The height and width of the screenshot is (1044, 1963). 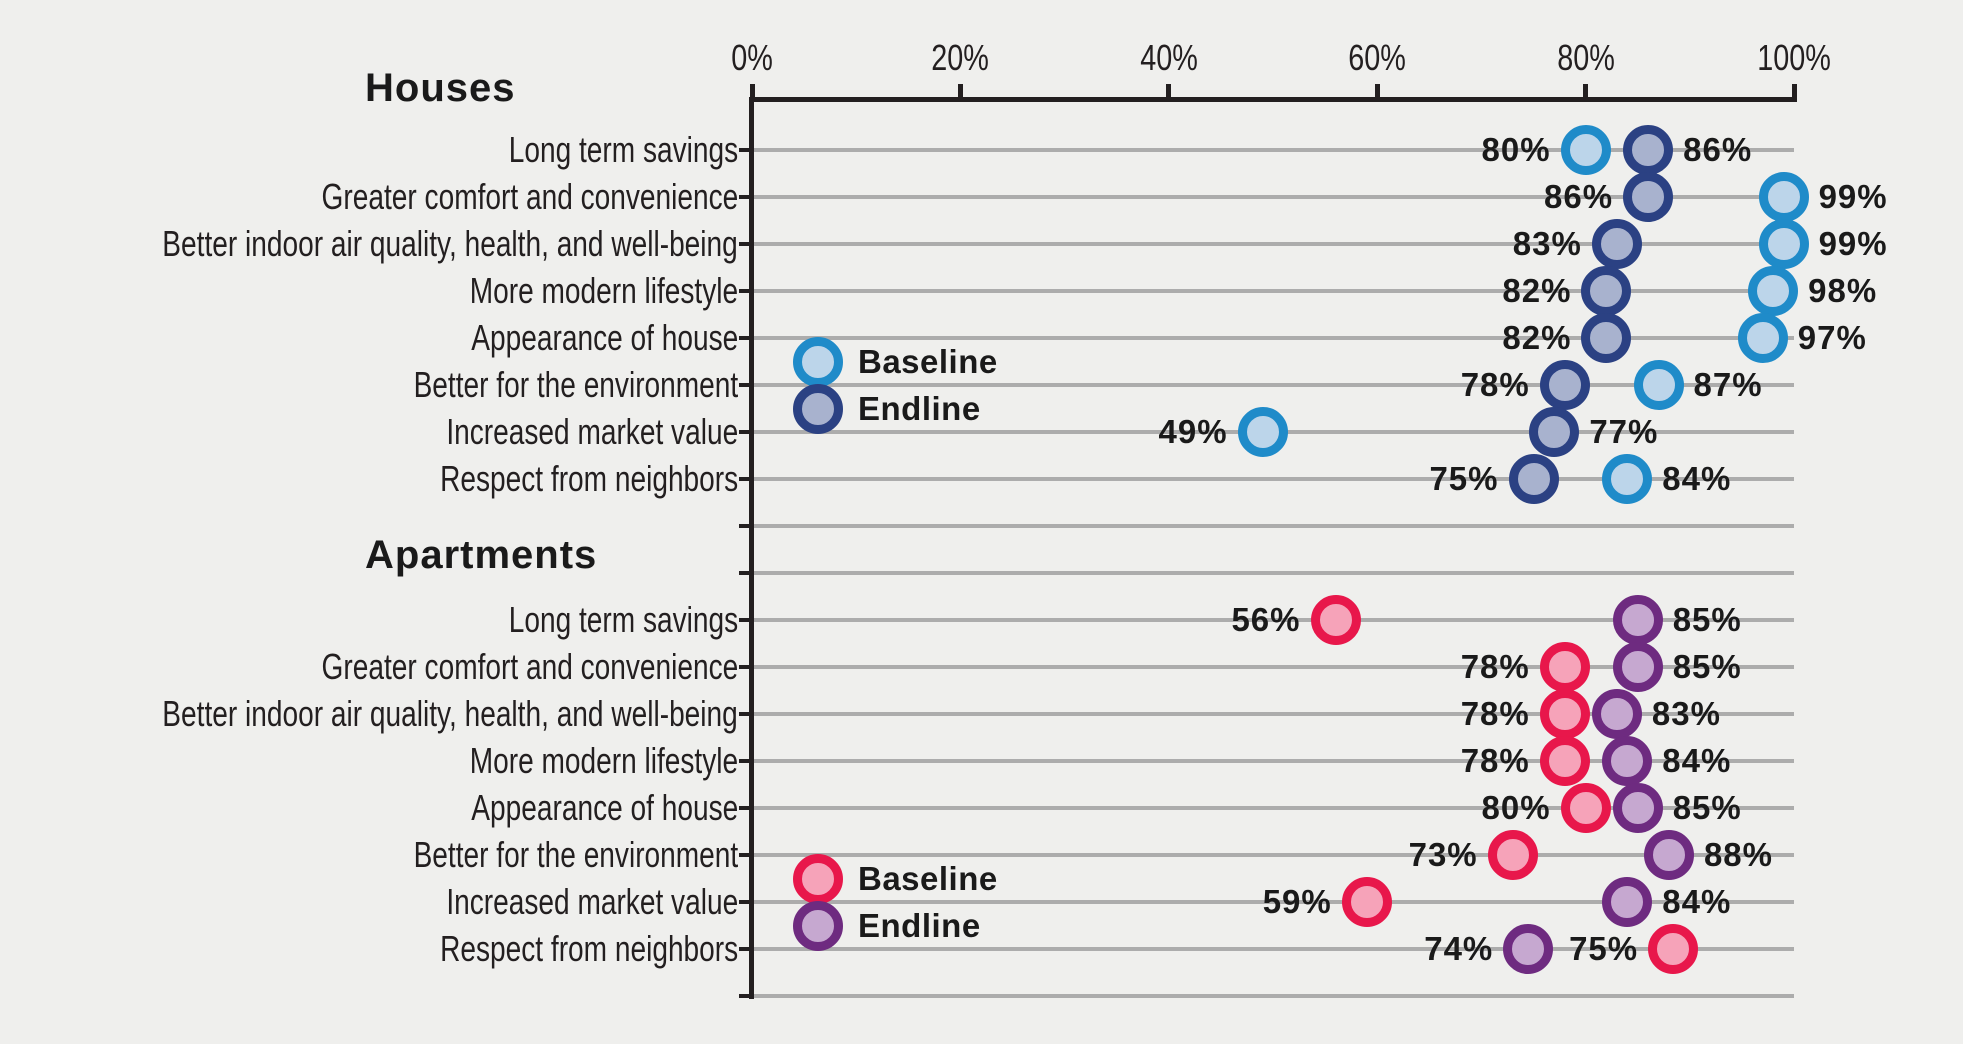 I want to click on row-label: Long term savings, so click(x=369, y=150).